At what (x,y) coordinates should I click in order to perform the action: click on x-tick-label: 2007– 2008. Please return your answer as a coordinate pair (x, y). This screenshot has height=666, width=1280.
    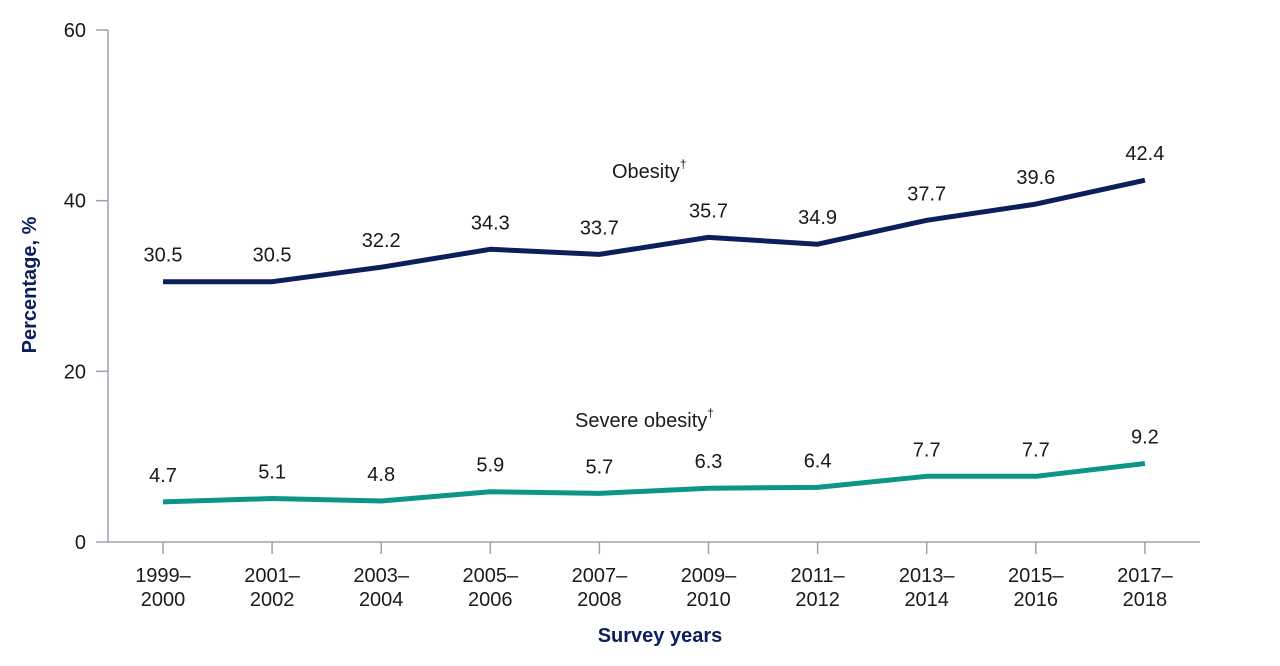
    Looking at the image, I should click on (600, 588).